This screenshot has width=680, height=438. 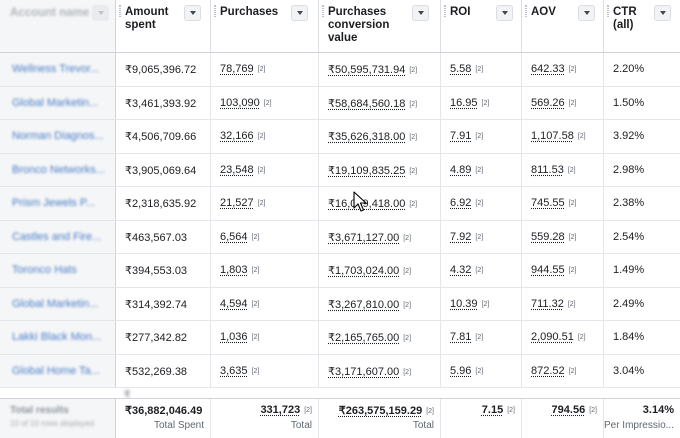 What do you see at coordinates (234, 270) in the screenshot?
I see `value-purchases: 1,803` at bounding box center [234, 270].